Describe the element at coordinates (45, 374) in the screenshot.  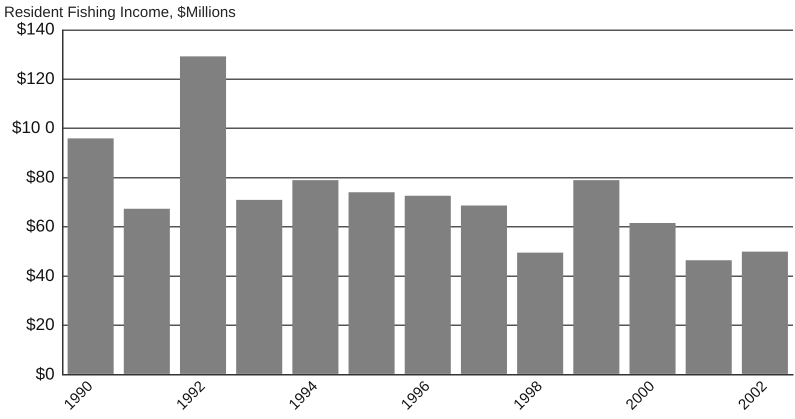
I see `y-tick-label: $0` at that location.